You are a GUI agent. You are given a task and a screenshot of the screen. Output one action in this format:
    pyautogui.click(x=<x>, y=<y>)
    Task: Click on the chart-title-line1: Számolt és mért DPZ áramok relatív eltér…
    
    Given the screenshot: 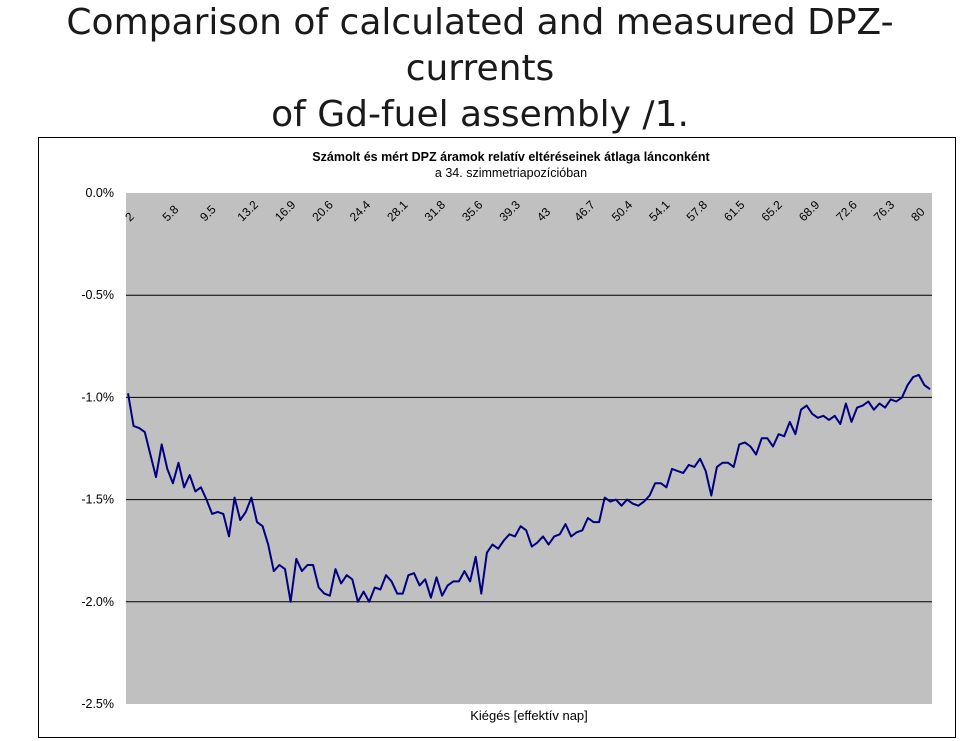 What is the action you would take?
    pyautogui.click(x=511, y=157)
    